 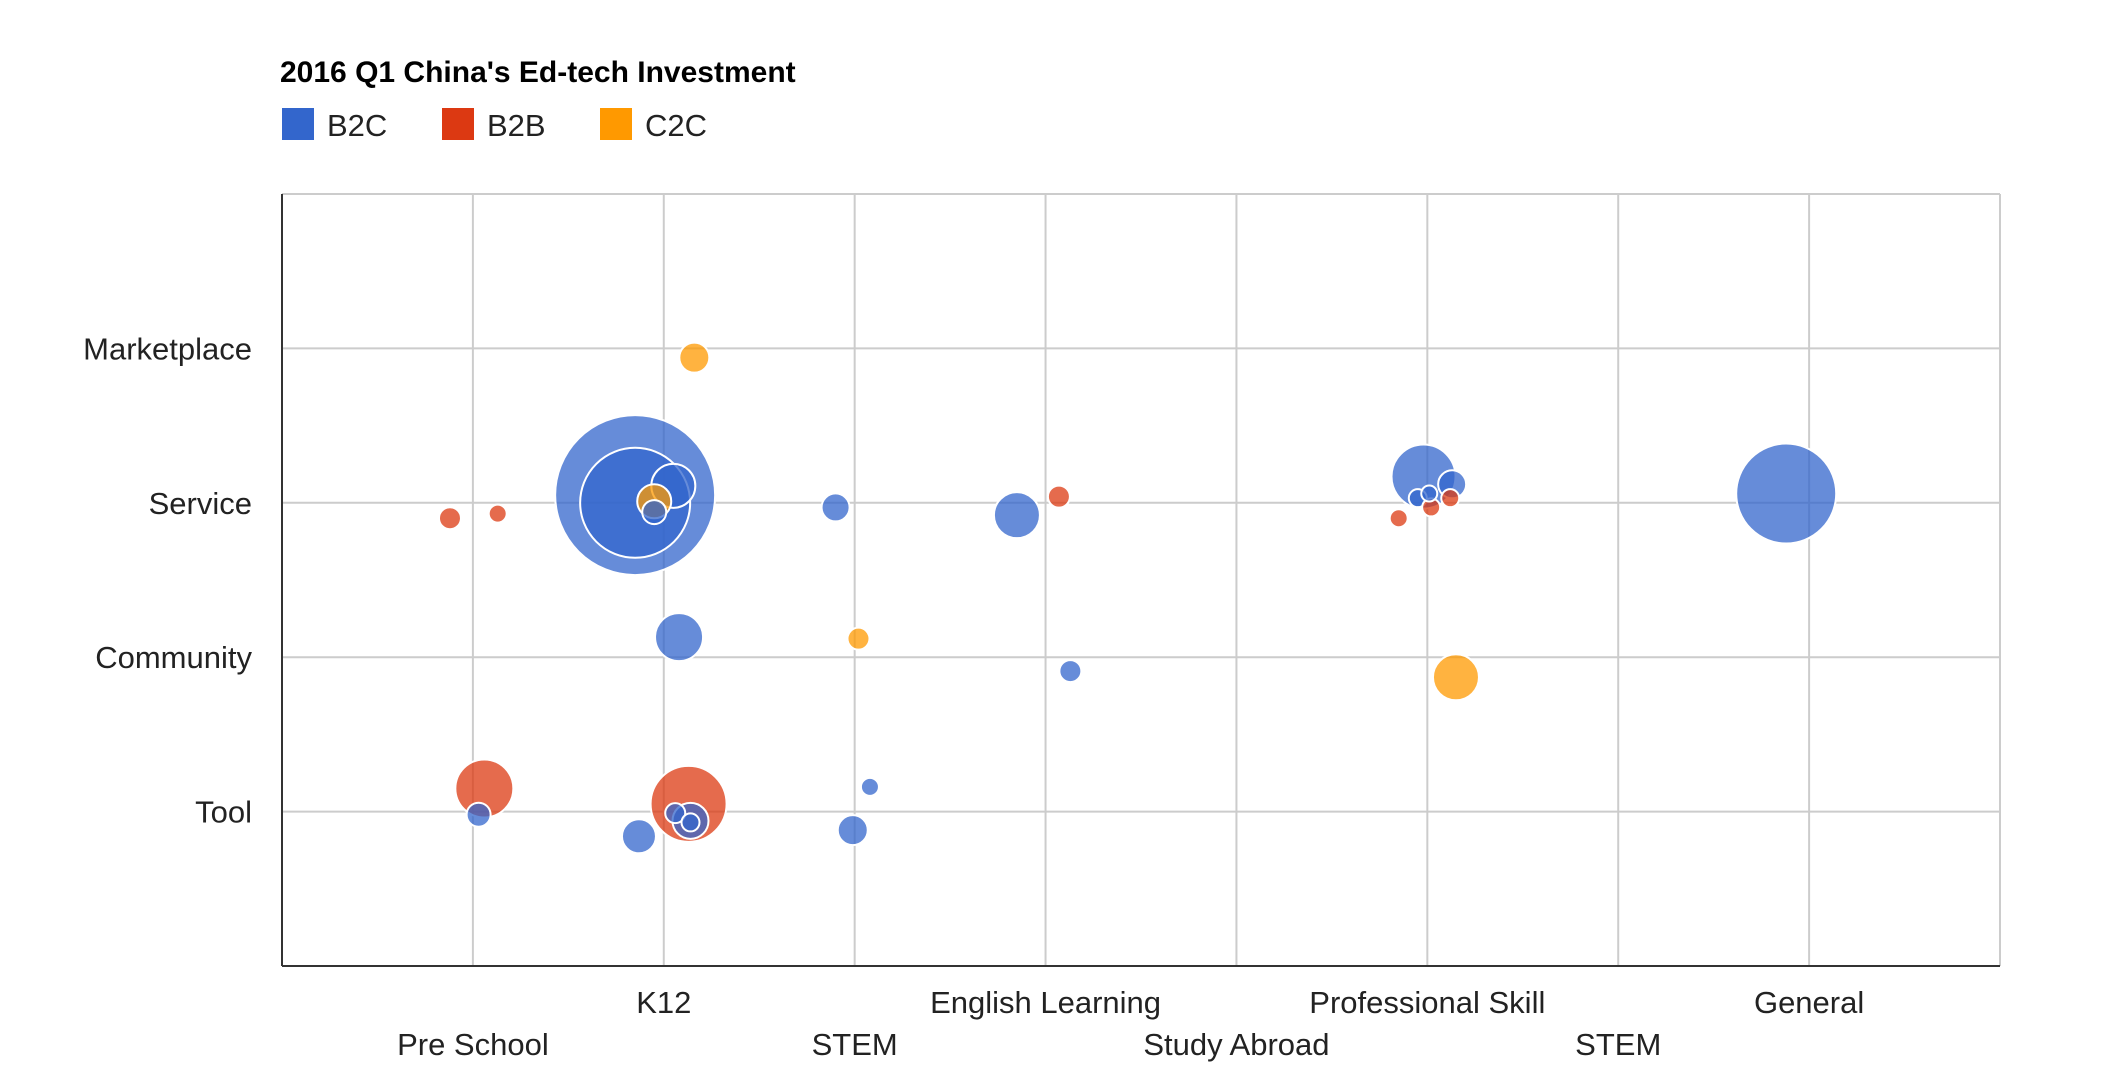 What do you see at coordinates (676, 125) in the screenshot?
I see `legend-label-c2c: C2C` at bounding box center [676, 125].